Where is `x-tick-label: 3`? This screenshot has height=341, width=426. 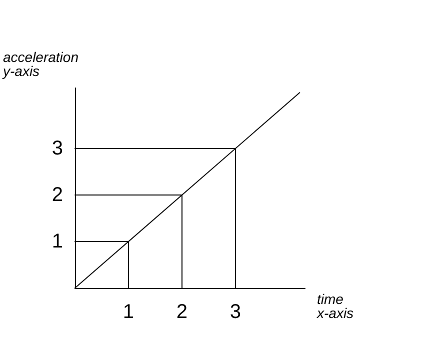
x-tick-label: 3 is located at coordinates (236, 312).